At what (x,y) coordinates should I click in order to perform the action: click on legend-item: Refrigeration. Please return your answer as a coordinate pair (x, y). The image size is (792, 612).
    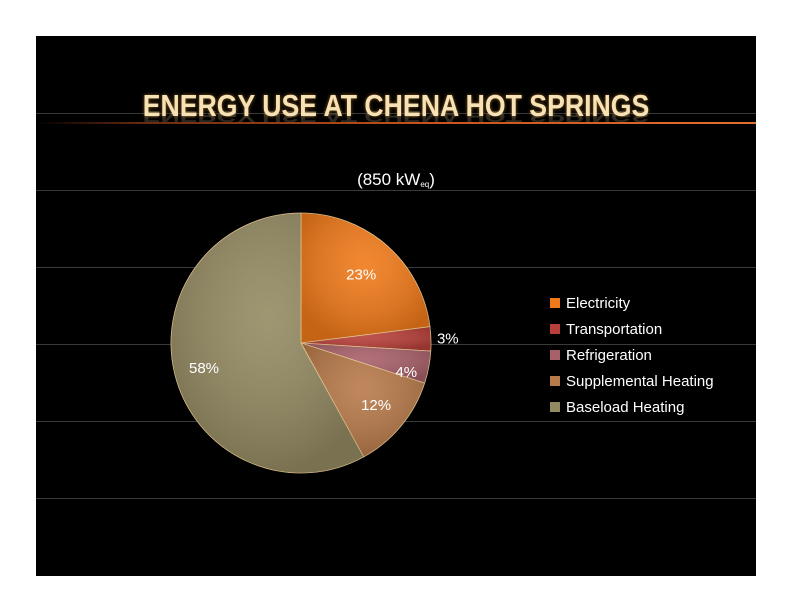
    Looking at the image, I should click on (632, 355).